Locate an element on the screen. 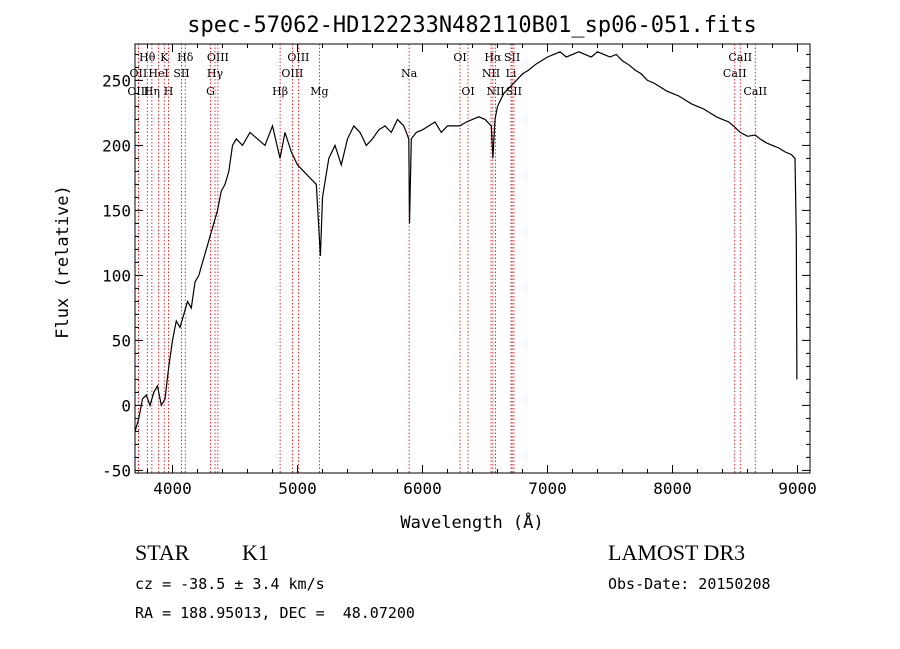 This screenshot has width=900, height=649. line-marker-label: Hθ is located at coordinates (147, 57).